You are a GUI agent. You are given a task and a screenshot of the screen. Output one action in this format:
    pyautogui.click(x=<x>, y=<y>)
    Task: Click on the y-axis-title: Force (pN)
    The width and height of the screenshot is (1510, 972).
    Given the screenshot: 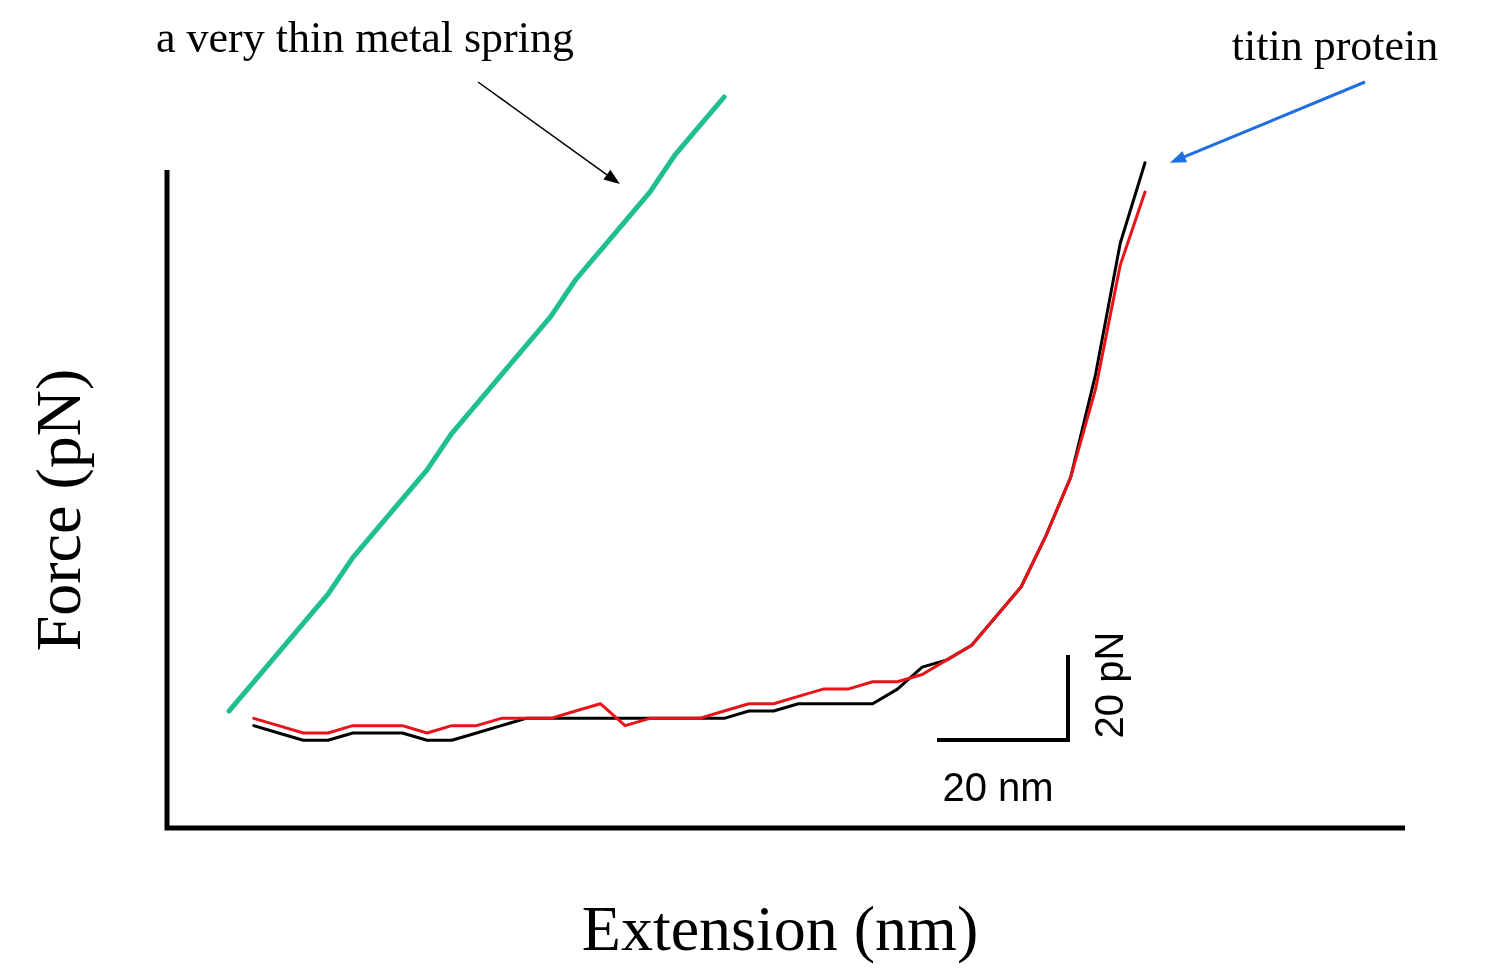 What is the action you would take?
    pyautogui.click(x=58, y=510)
    